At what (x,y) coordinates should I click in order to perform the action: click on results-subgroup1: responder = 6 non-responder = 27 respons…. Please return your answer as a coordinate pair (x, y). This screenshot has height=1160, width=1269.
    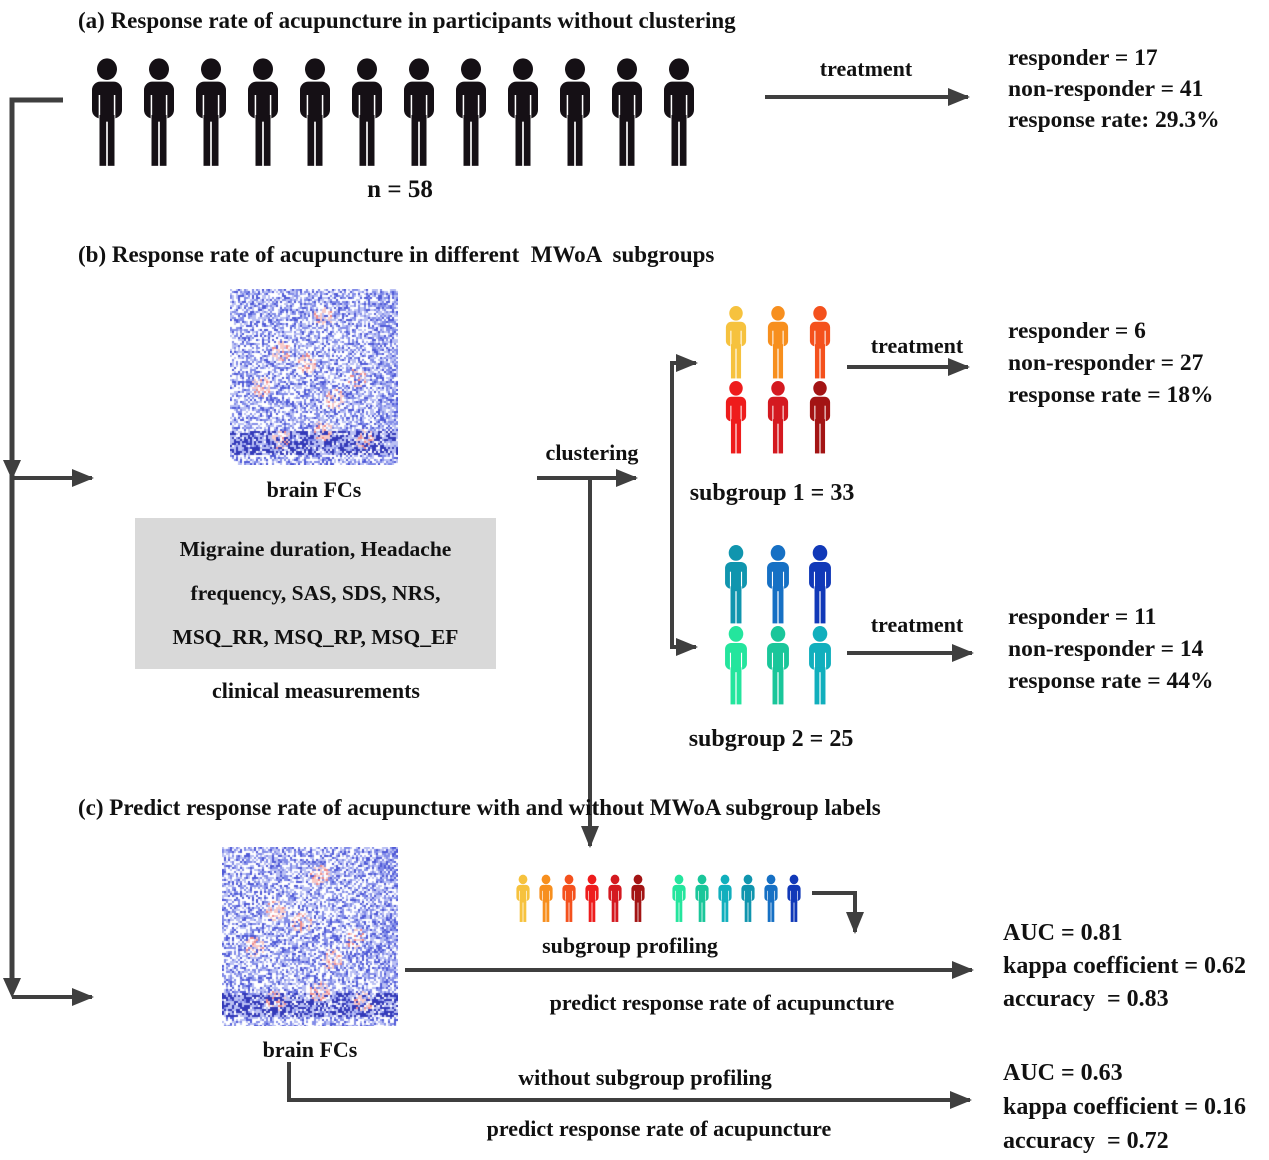
    Looking at the image, I should click on (1111, 363).